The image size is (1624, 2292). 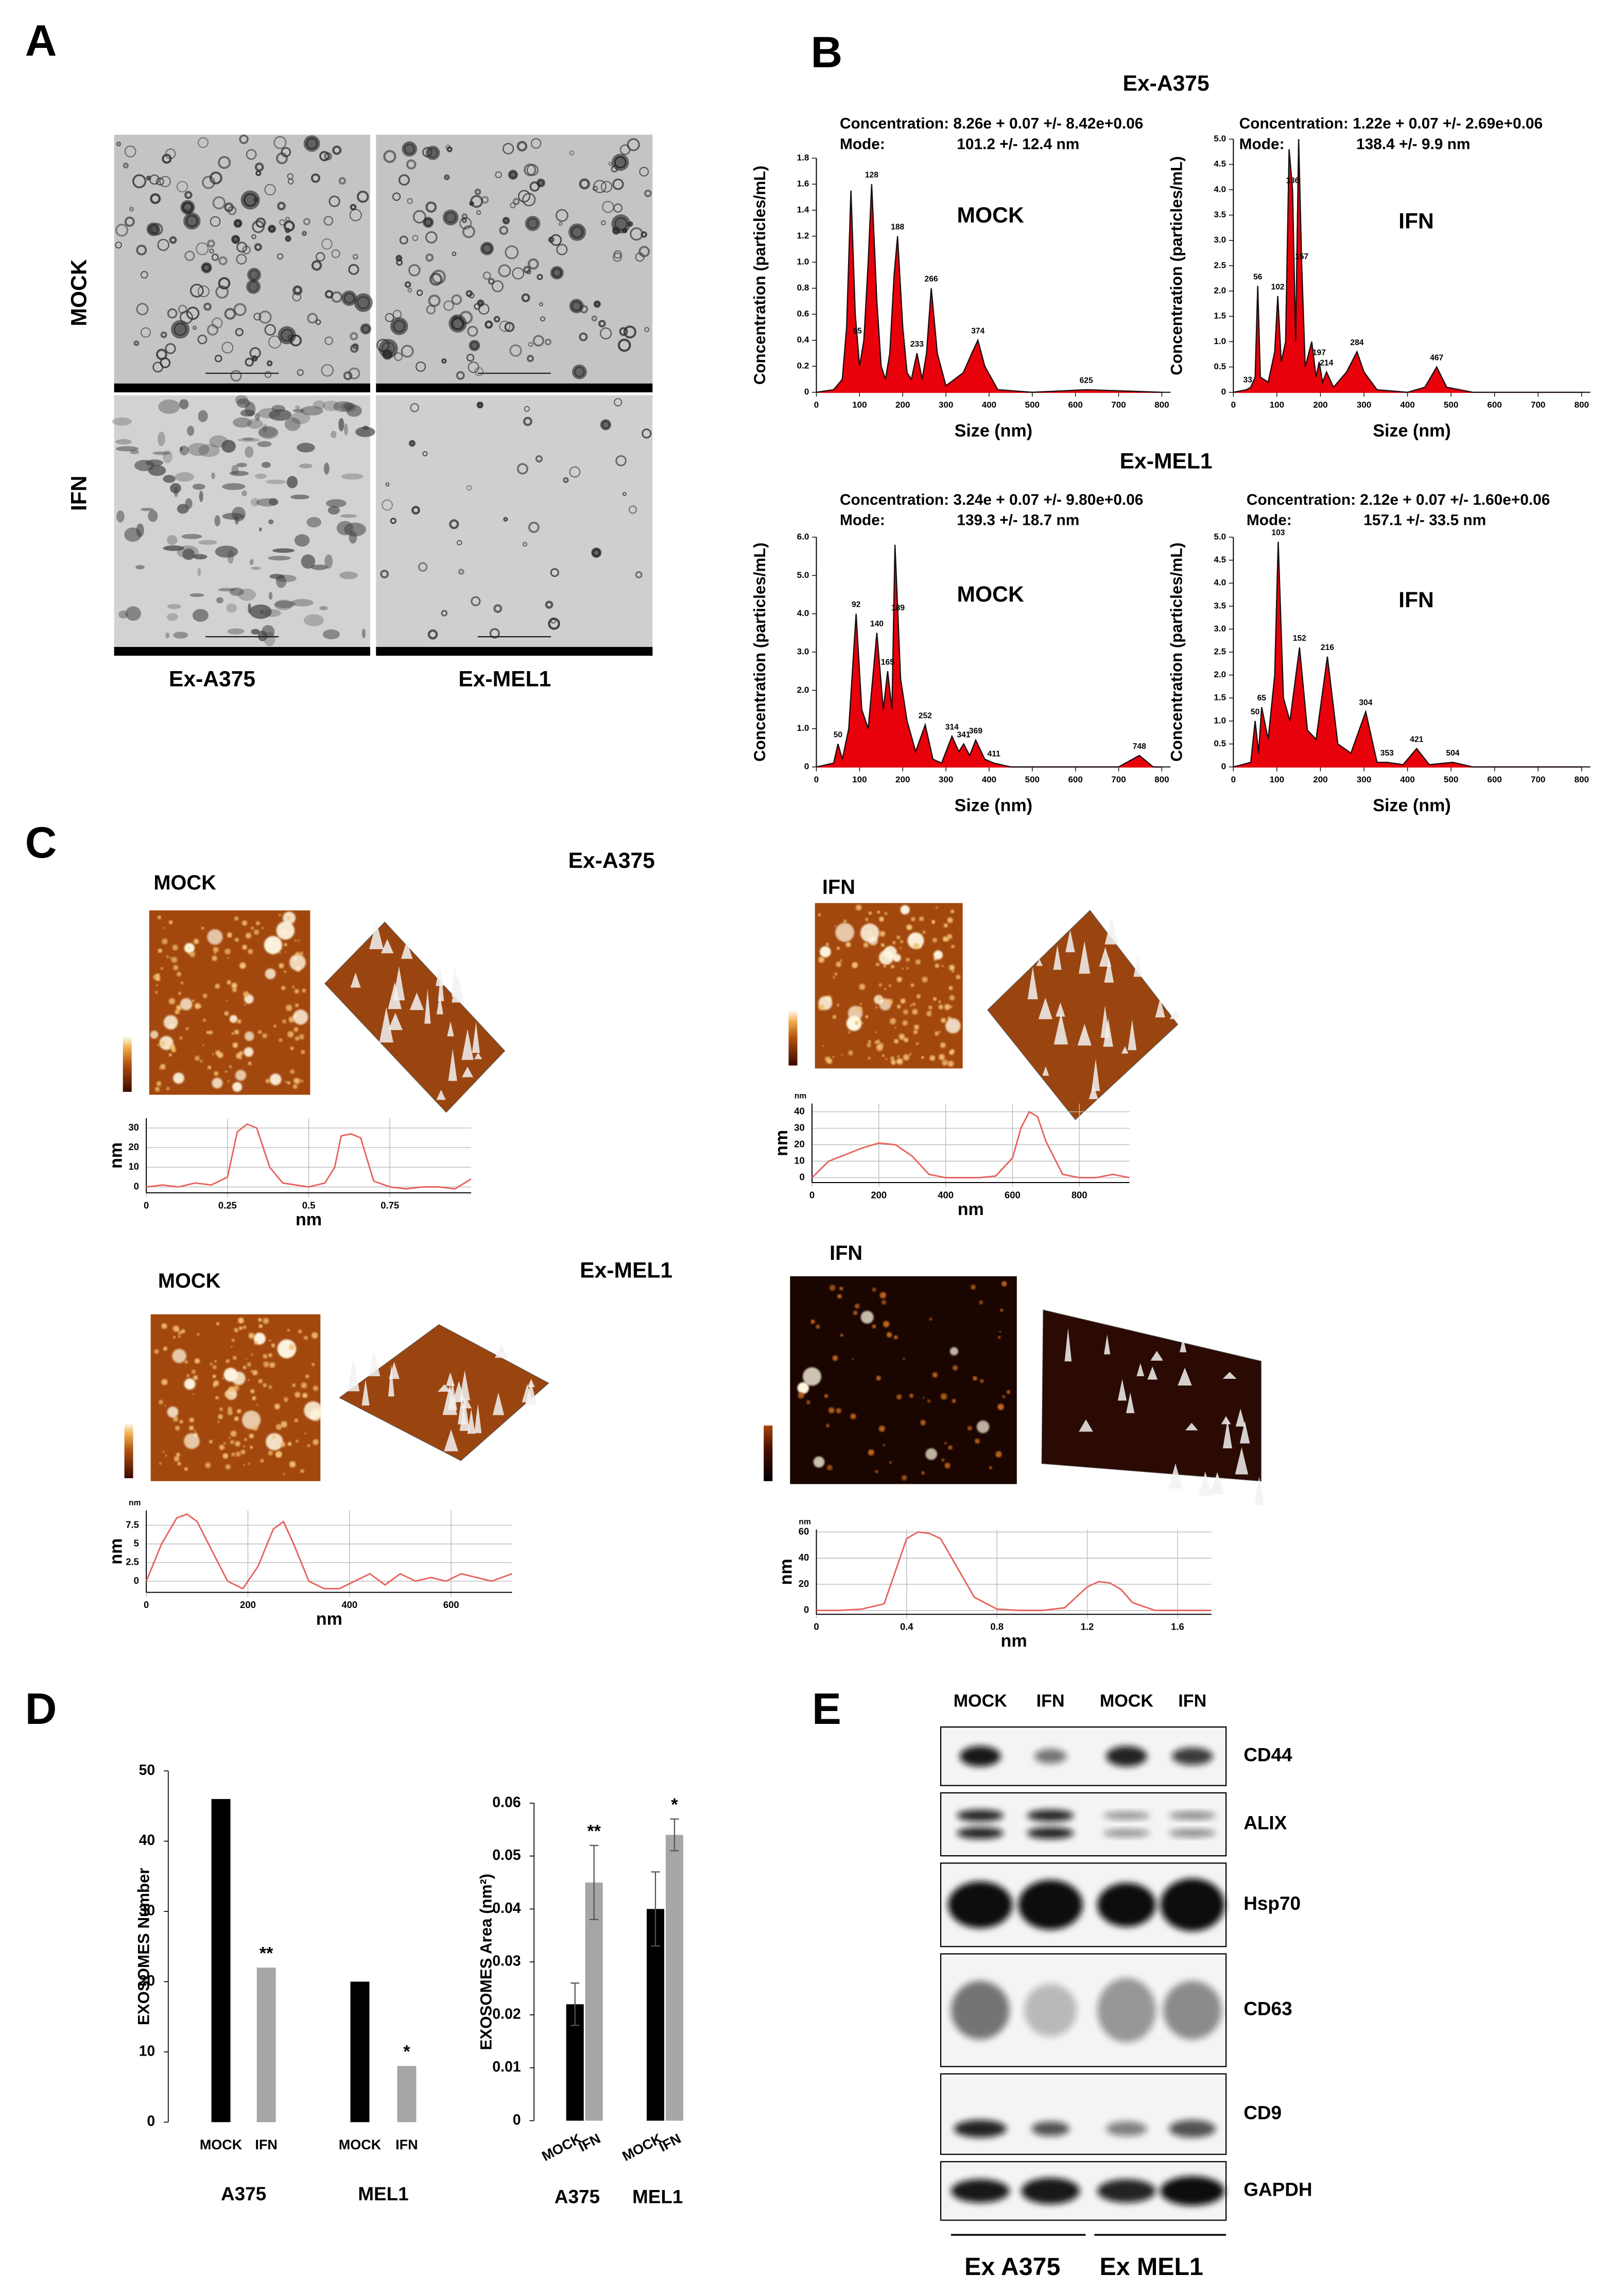 I want to click on x-tick-label: 1.6, so click(x=1177, y=1627).